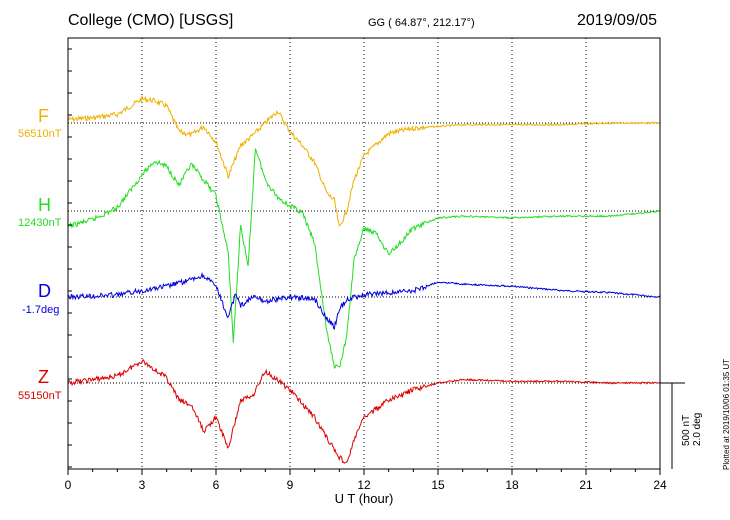 This screenshot has height=520, width=730. What do you see at coordinates (617, 20) in the screenshot?
I see `date-label: 2019/09/05` at bounding box center [617, 20].